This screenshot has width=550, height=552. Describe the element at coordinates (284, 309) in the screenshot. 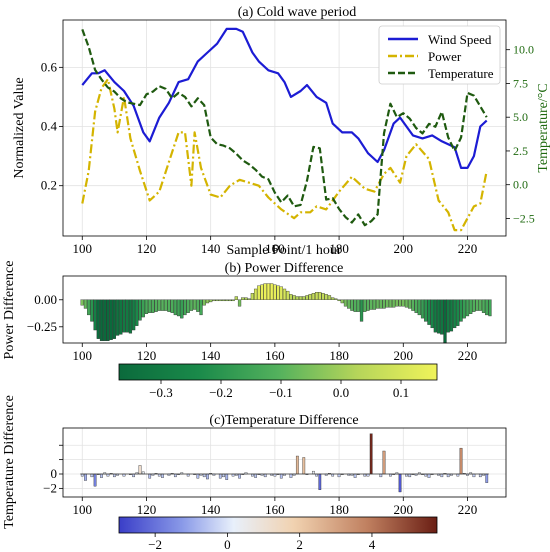

I see `panel-b-frame` at that location.